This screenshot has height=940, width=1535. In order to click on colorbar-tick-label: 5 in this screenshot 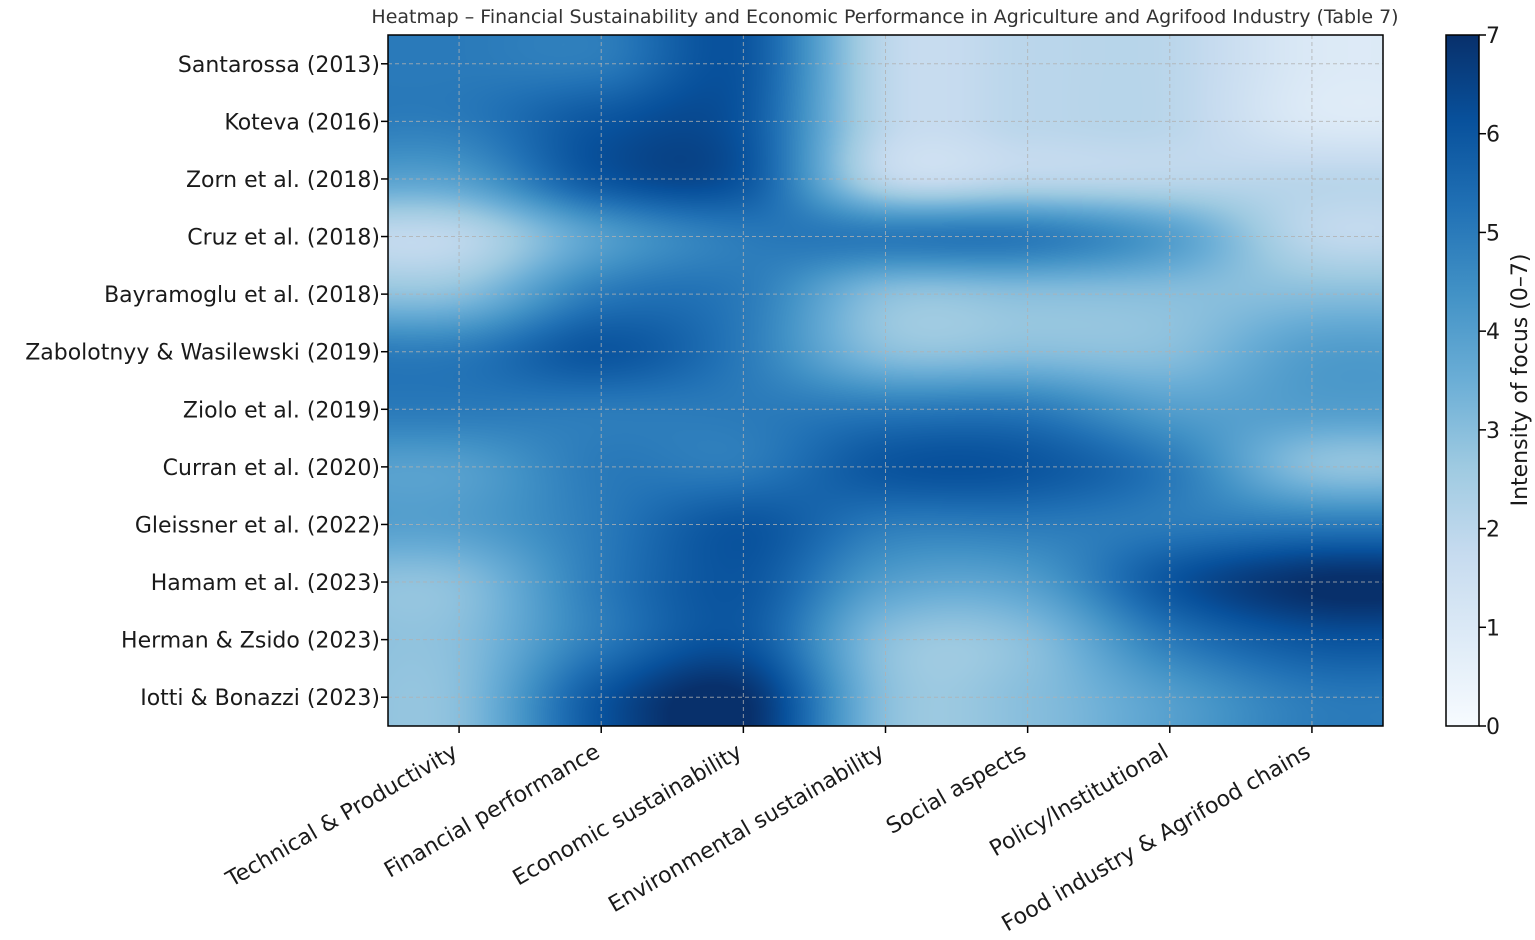, I will do `click(1493, 233)`.